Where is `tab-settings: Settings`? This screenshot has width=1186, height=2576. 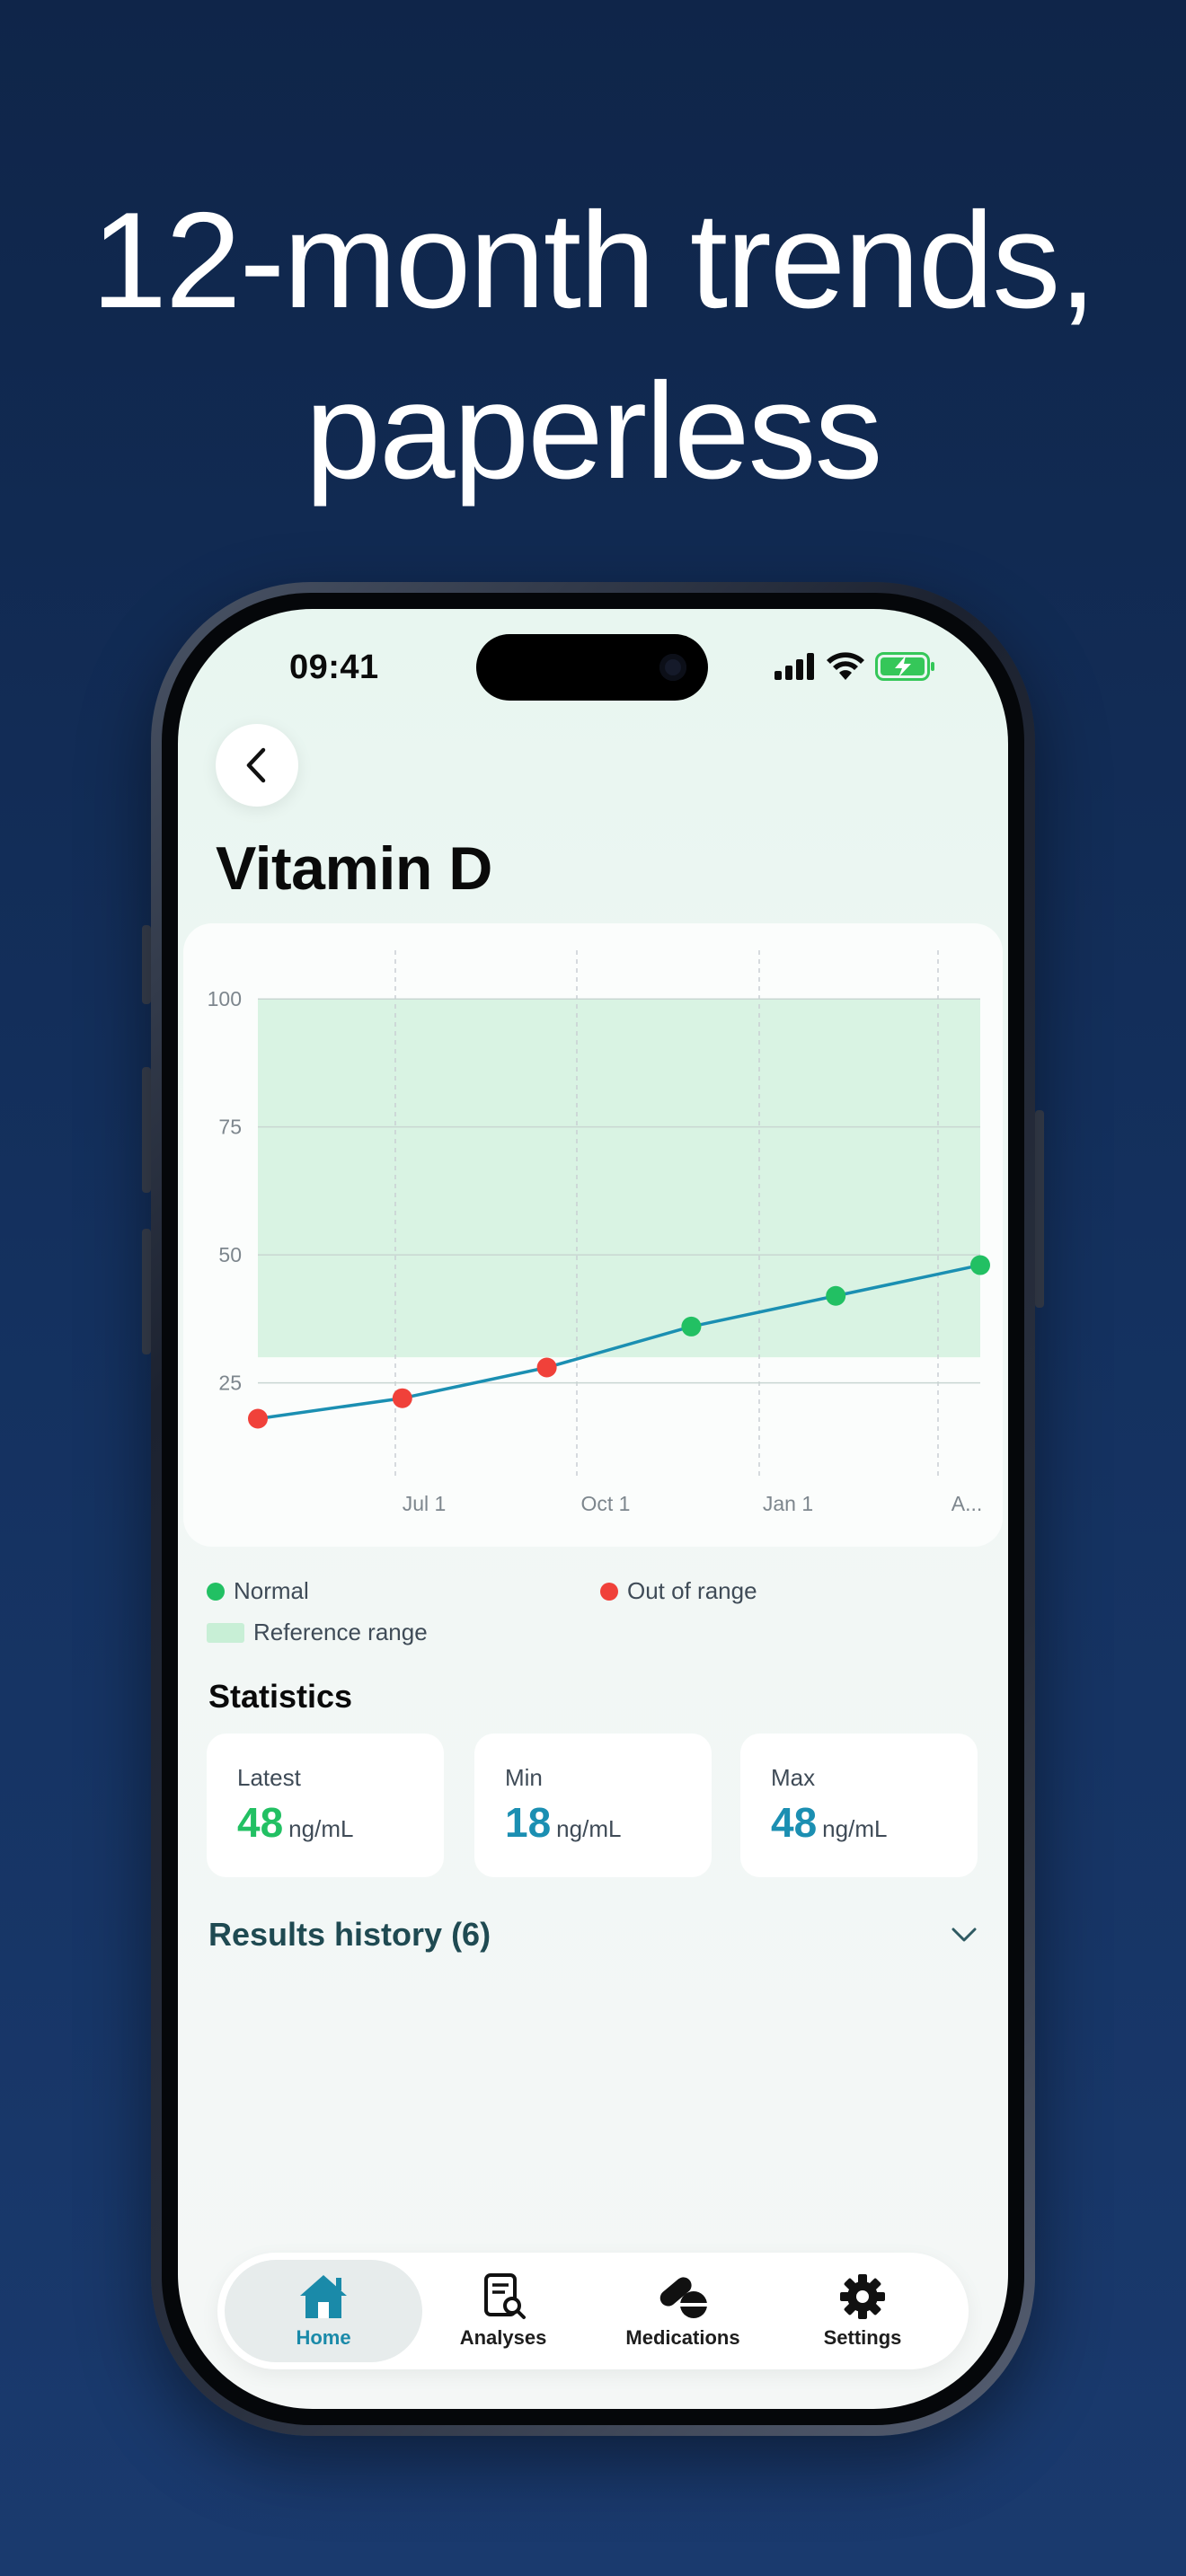
tab-settings: Settings is located at coordinates (862, 2311).